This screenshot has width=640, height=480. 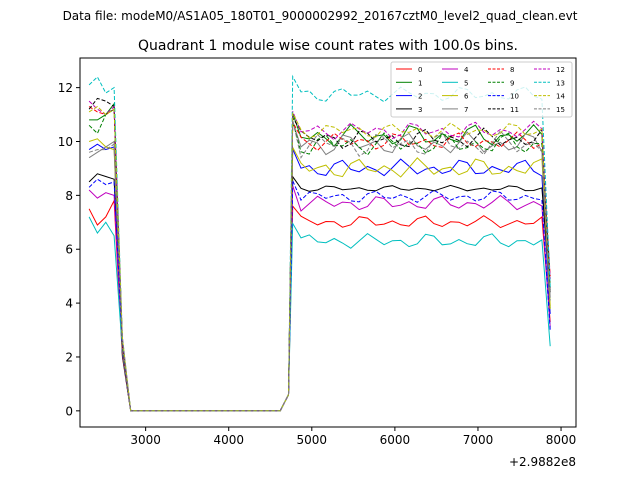 I want to click on legend-label-15: 15, so click(x=560, y=110).